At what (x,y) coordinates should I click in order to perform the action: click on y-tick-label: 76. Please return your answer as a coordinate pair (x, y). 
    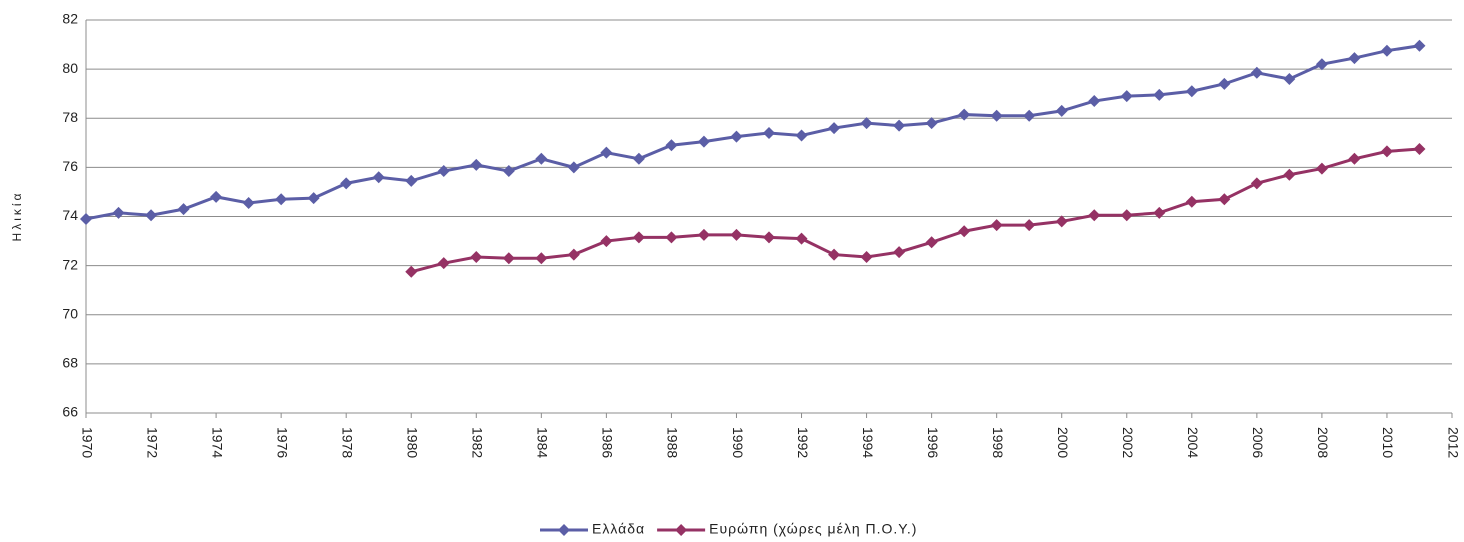
    Looking at the image, I should click on (70, 166).